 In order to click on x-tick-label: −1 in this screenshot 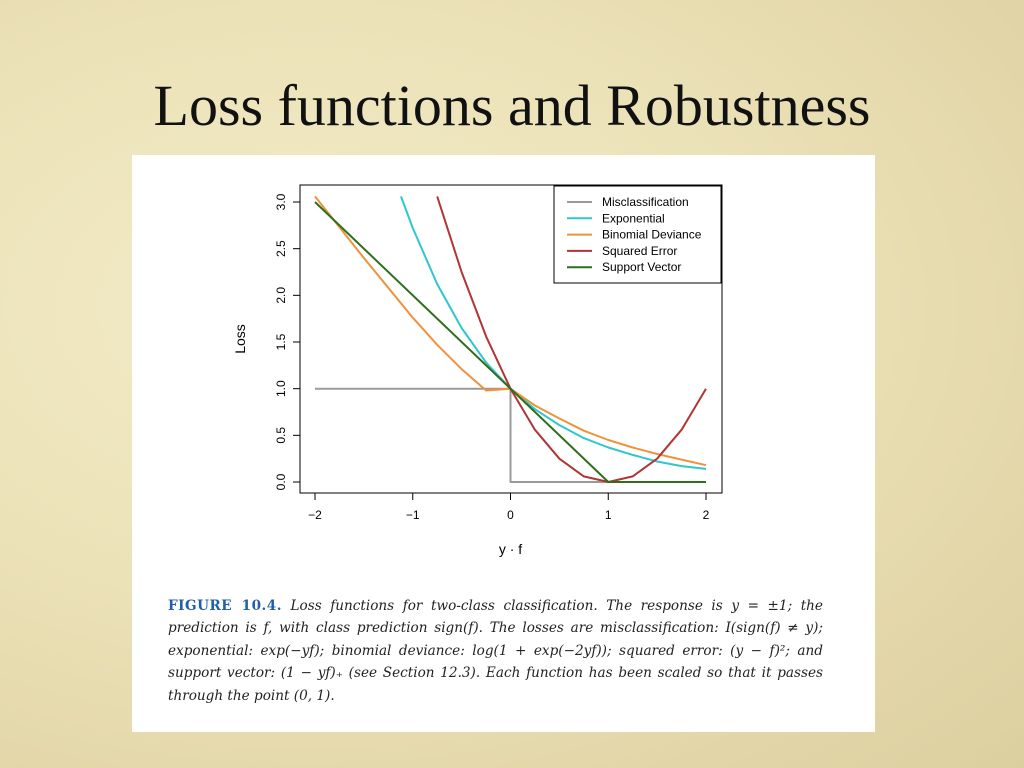, I will do `click(413, 515)`.